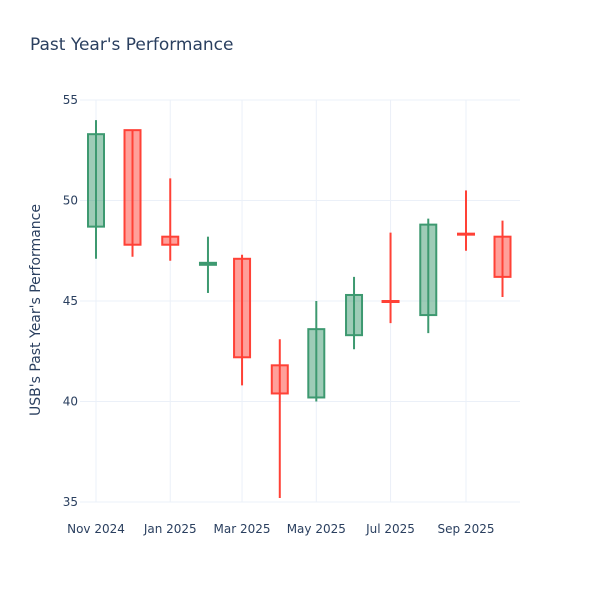 This screenshot has width=600, height=604. What do you see at coordinates (170, 529) in the screenshot?
I see `x-tick-label: Jan 2025` at bounding box center [170, 529].